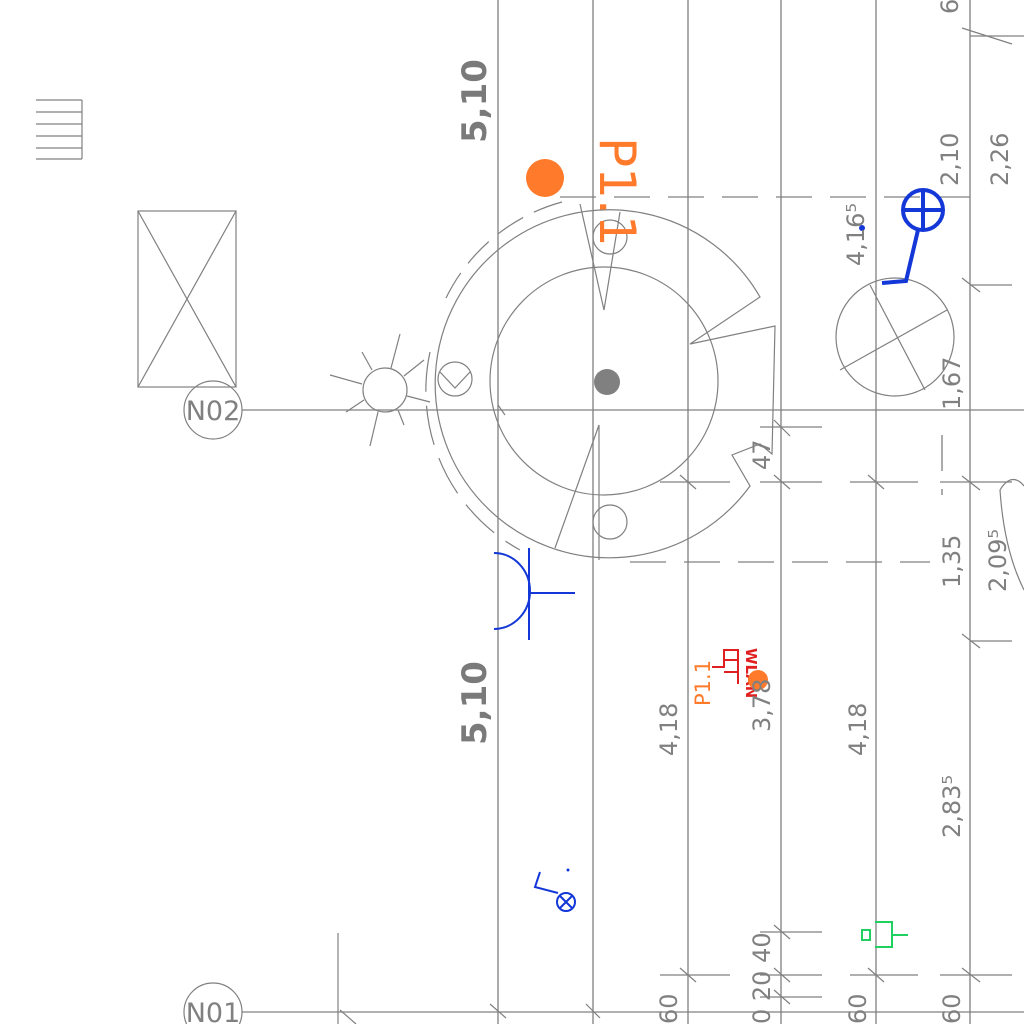 This screenshot has height=1024, width=1024. Describe the element at coordinates (607, 382) in the screenshot. I see `center-point` at that location.